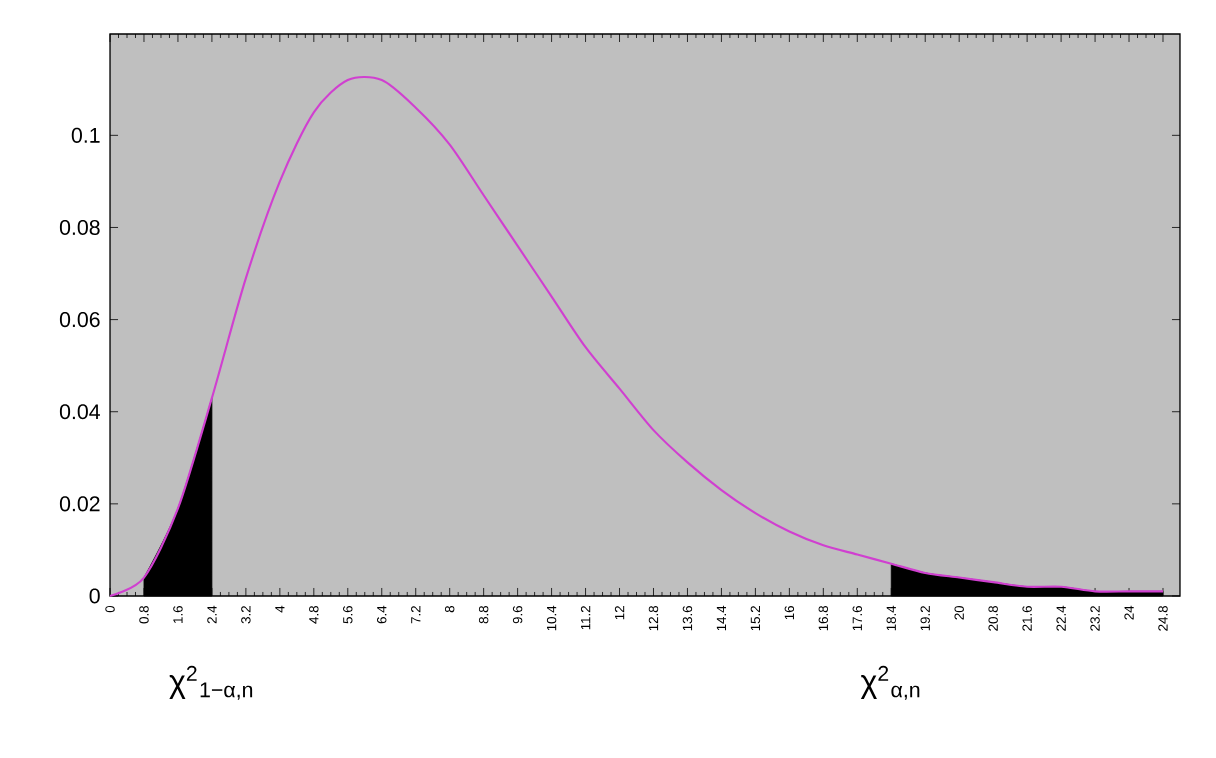 Image resolution: width=1216 pixels, height=758 pixels. What do you see at coordinates (211, 682) in the screenshot?
I see `annotation: χ$^{2}$1−α,n` at bounding box center [211, 682].